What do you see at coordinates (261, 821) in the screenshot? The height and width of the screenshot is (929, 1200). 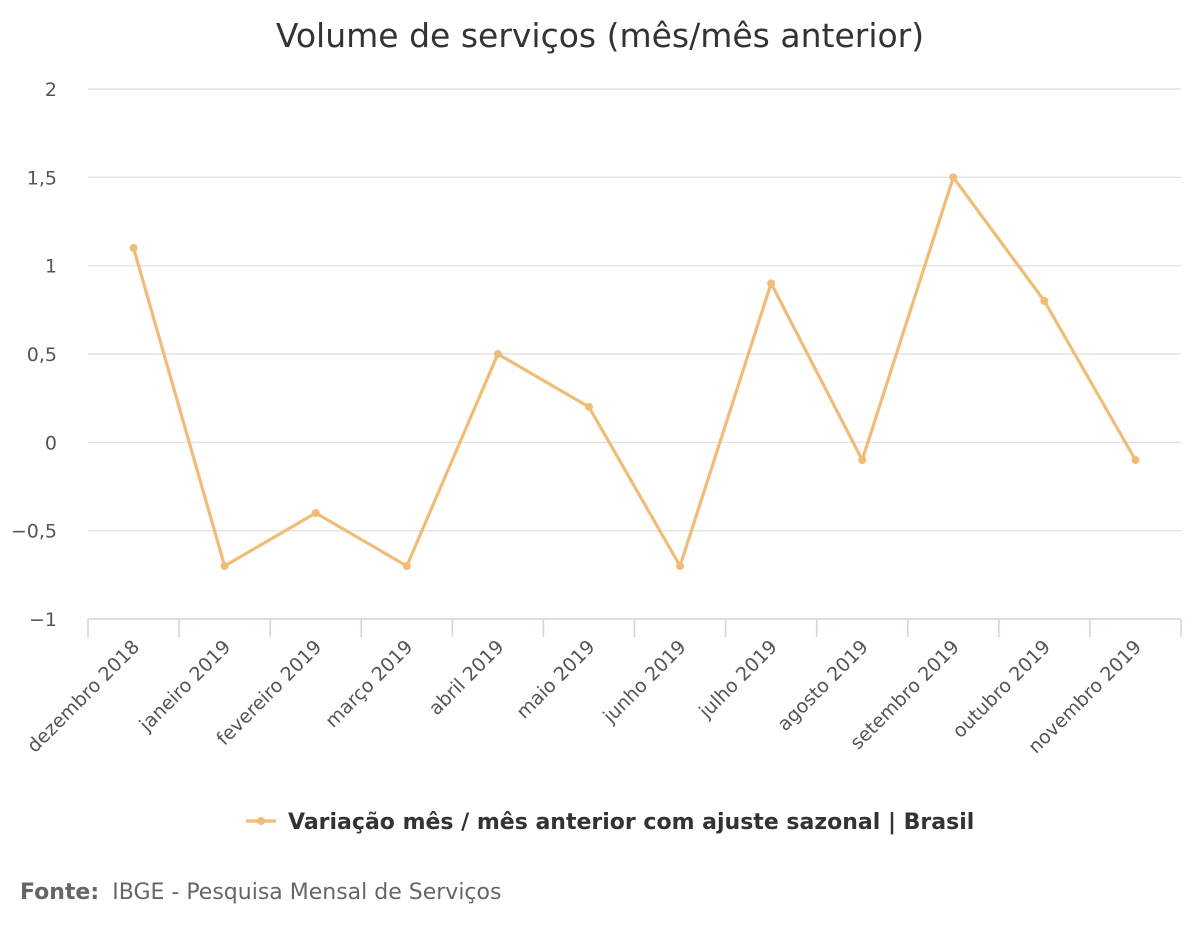 I see `legend-marker` at bounding box center [261, 821].